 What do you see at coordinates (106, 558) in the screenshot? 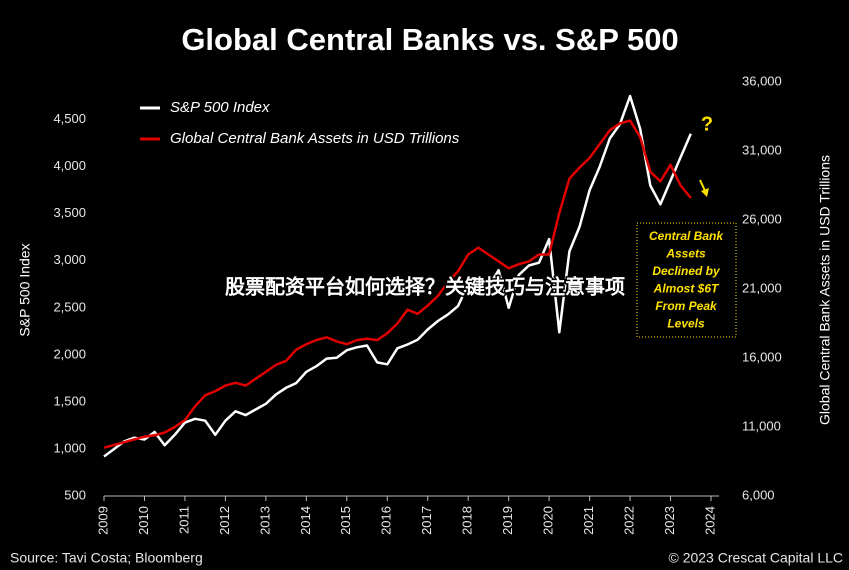
I see `source: Source: Tavi Costa; Bloomberg` at bounding box center [106, 558].